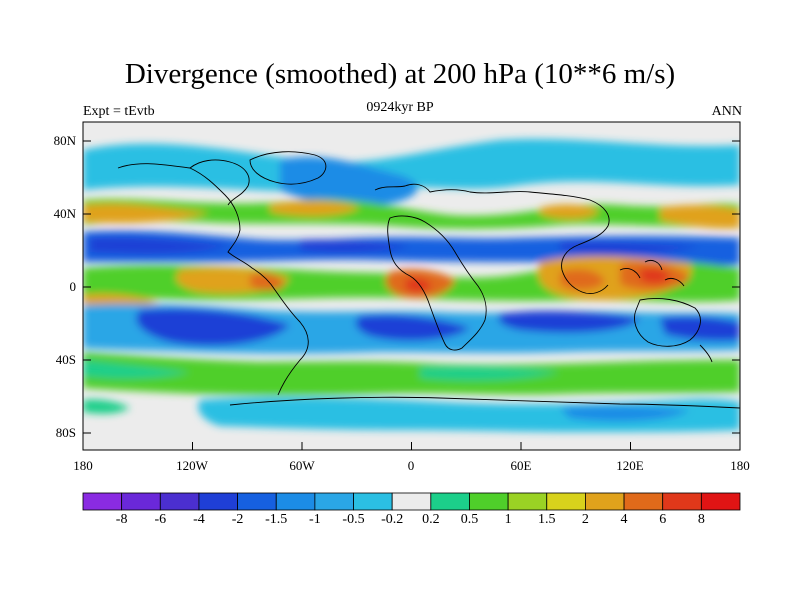 Image resolution: width=800 pixels, height=600 pixels. What do you see at coordinates (521, 465) in the screenshot?
I see `x-tick-label: 60E` at bounding box center [521, 465].